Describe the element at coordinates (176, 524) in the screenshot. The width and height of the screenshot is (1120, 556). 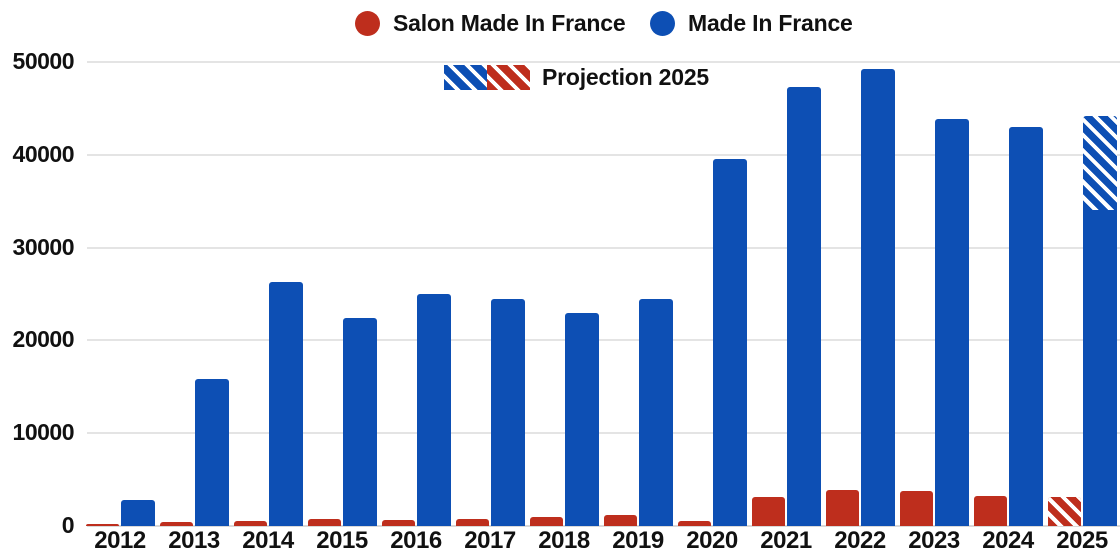
I see `salon-bar-2013` at that location.